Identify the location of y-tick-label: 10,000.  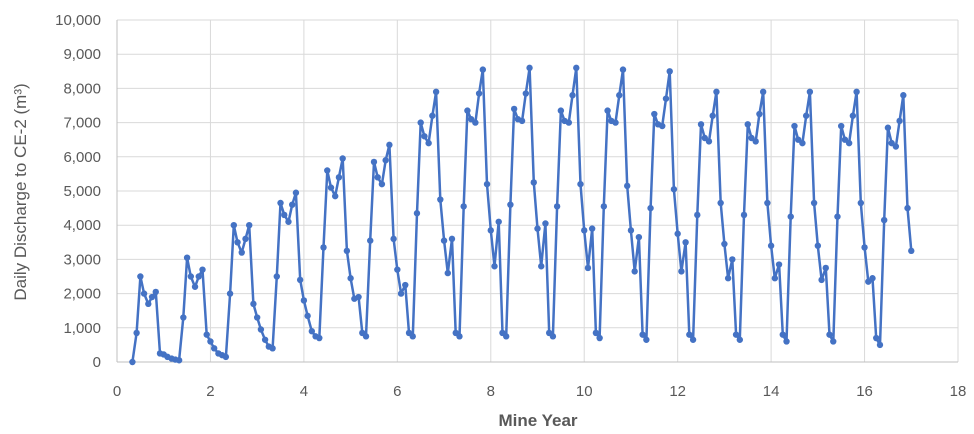
(78, 20).